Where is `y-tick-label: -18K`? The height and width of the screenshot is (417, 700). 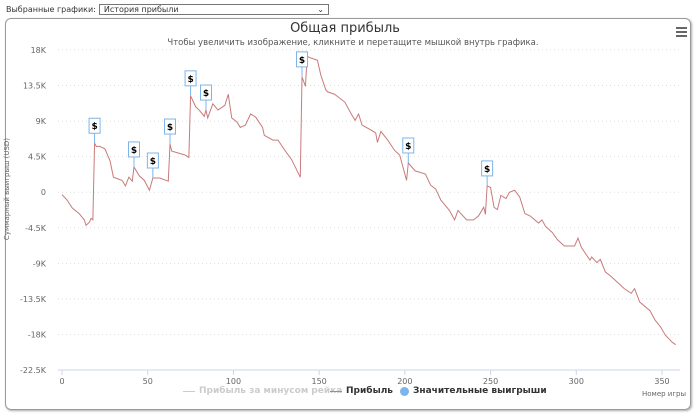
y-tick-label: -18K is located at coordinates (37, 334).